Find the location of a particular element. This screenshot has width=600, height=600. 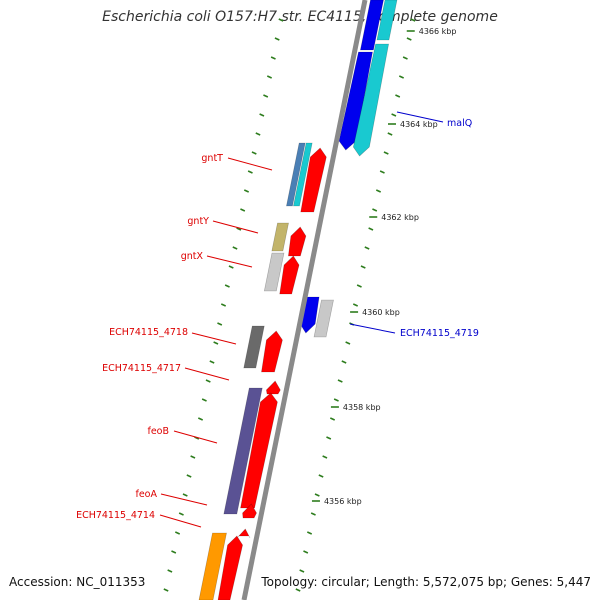

kbp-label: 4362 kbp is located at coordinates (400, 217).